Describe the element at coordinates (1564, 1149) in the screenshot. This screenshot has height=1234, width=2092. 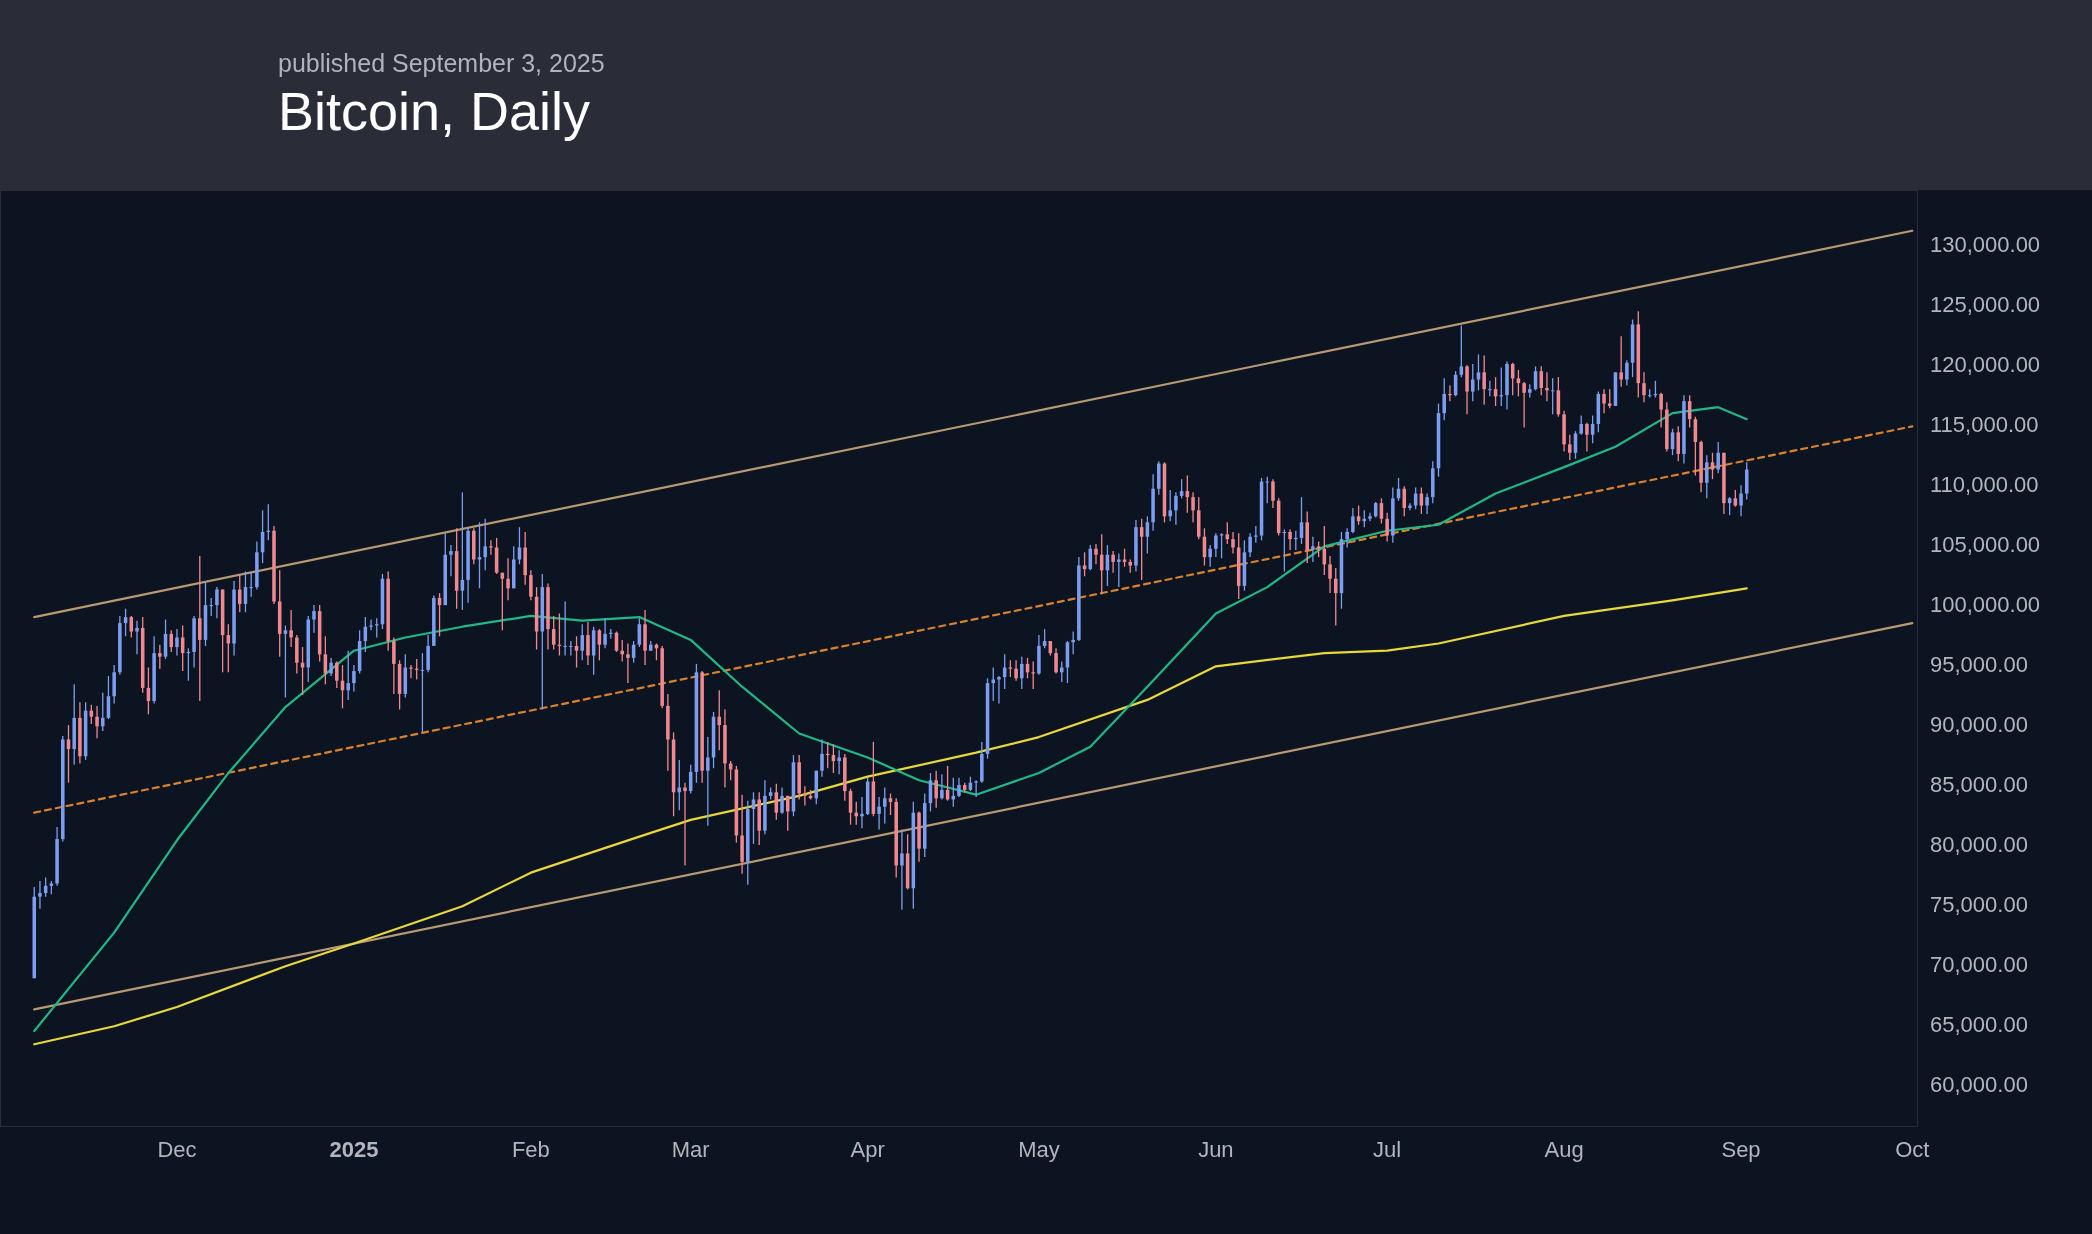
I see `x-tick-label: Aug` at that location.